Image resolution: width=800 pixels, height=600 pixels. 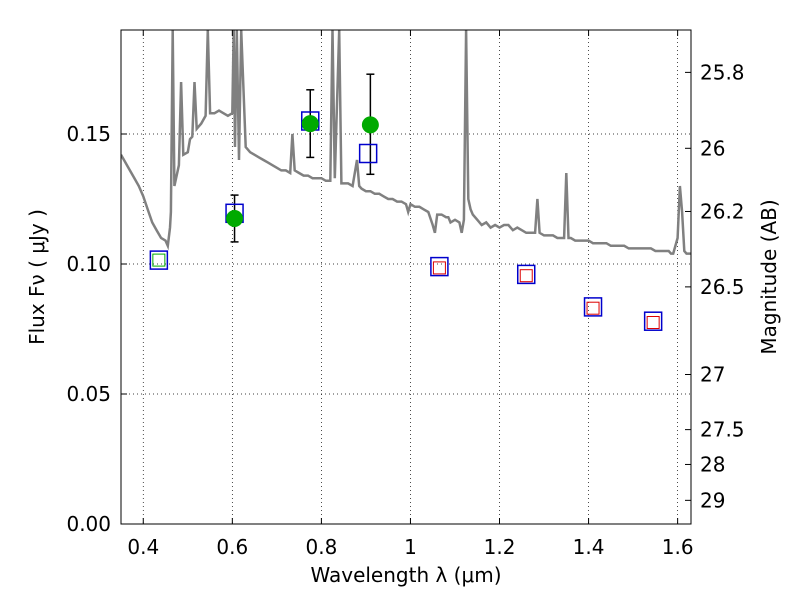 What do you see at coordinates (37, 277) in the screenshot?
I see `y-axis-label: Flux Fν ( μJy )` at bounding box center [37, 277].